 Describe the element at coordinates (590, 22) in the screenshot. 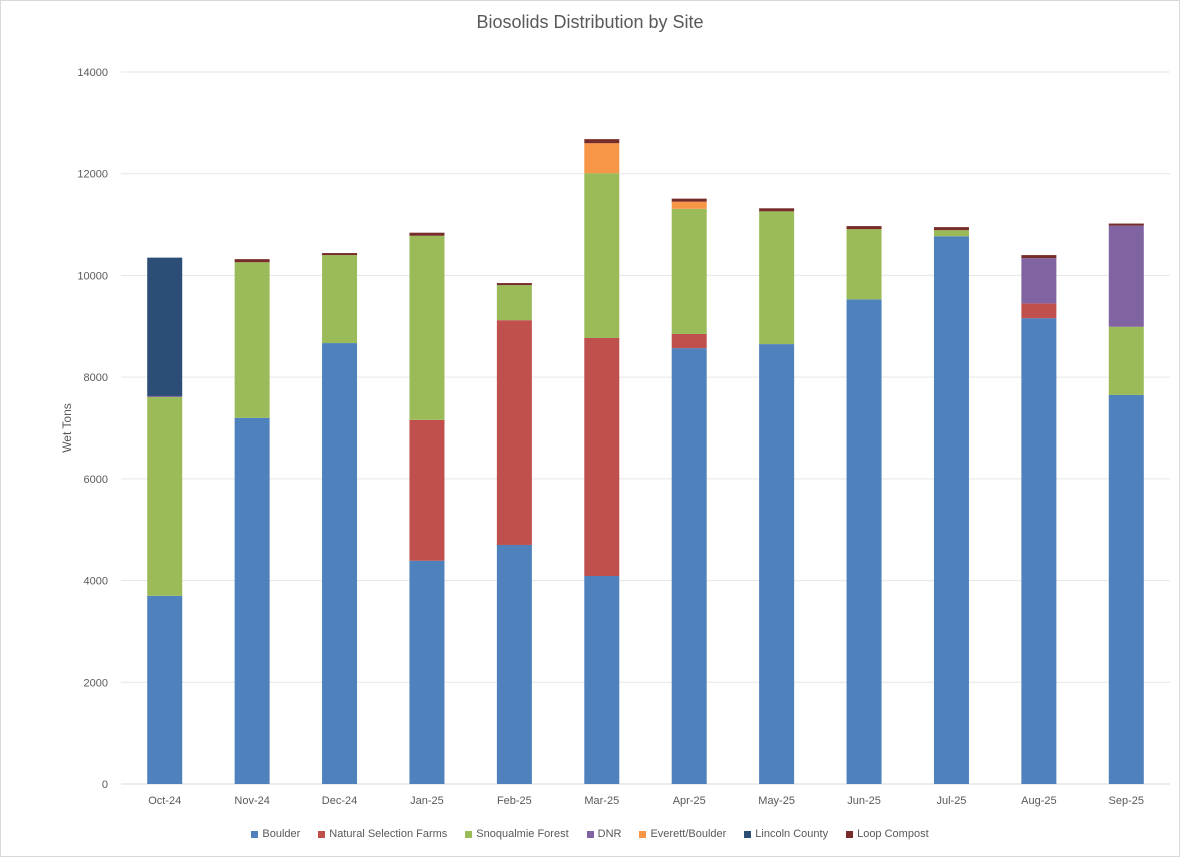

I see `chart-title: Biosolids Distribution by Site` at that location.